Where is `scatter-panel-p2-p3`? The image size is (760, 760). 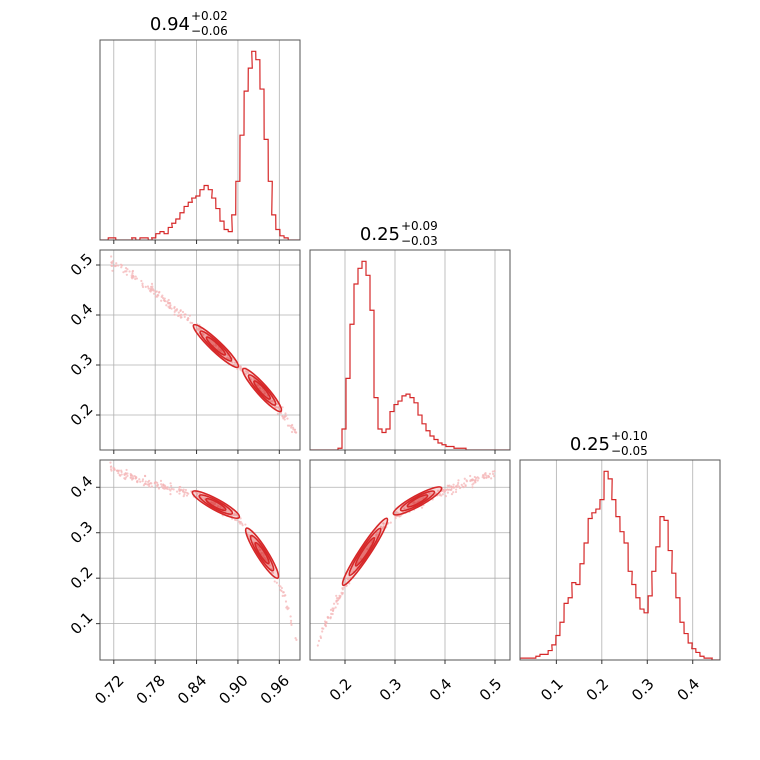 scatter-panel-p2-p3 is located at coordinates (410, 561).